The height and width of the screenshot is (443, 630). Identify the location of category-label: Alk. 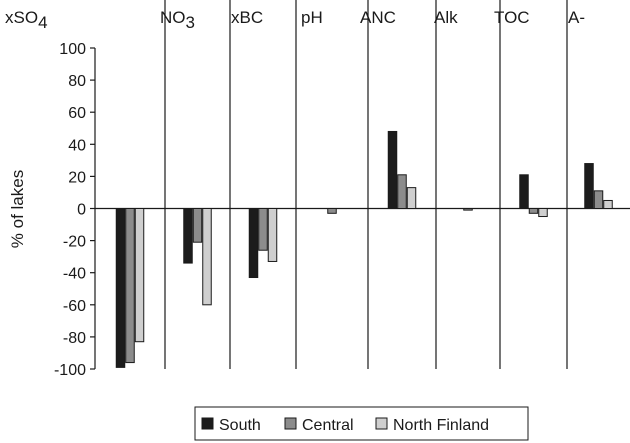
(446, 17).